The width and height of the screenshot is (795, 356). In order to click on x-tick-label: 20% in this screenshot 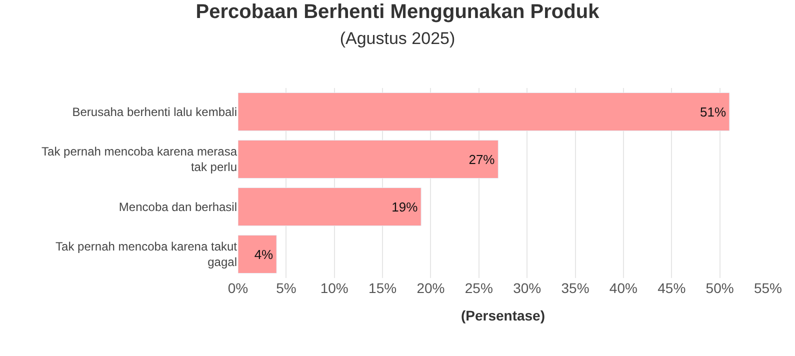, I will do `click(430, 288)`.